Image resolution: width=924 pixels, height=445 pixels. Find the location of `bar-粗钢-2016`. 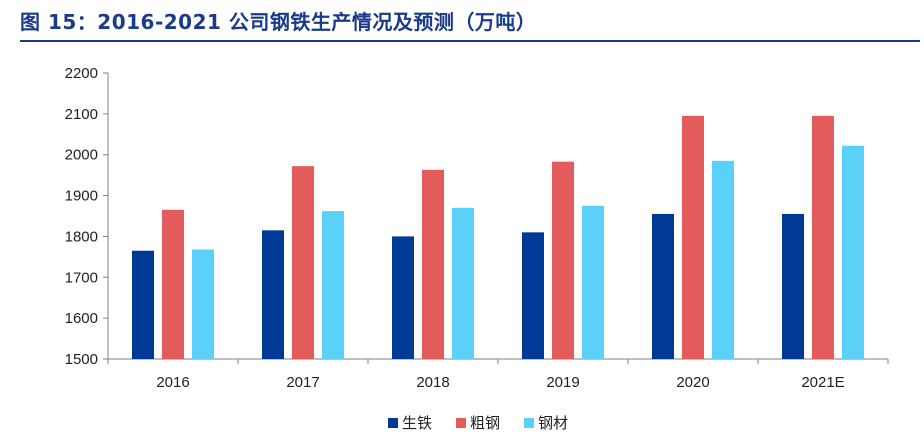

bar-粗钢-2016 is located at coordinates (173, 284).